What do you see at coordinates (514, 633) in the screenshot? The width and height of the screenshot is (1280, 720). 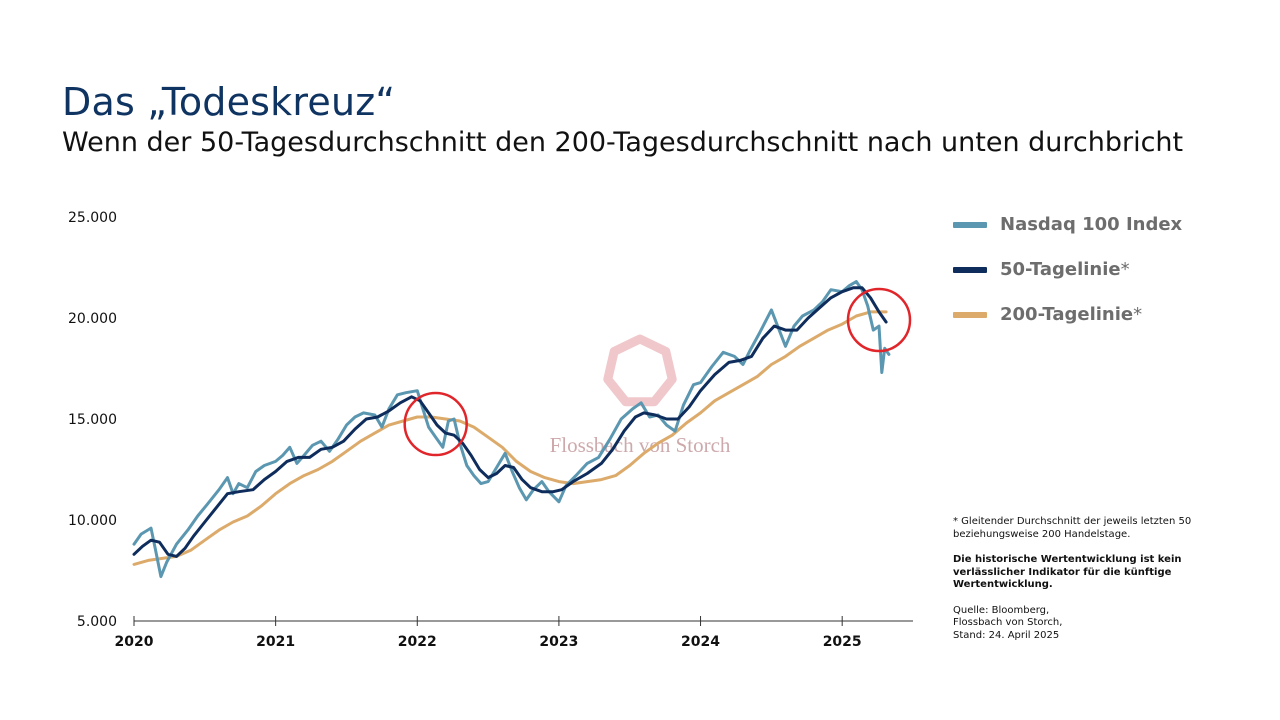 I see `x-axis: 2020 2021 2022 2023 2024 2025` at bounding box center [514, 633].